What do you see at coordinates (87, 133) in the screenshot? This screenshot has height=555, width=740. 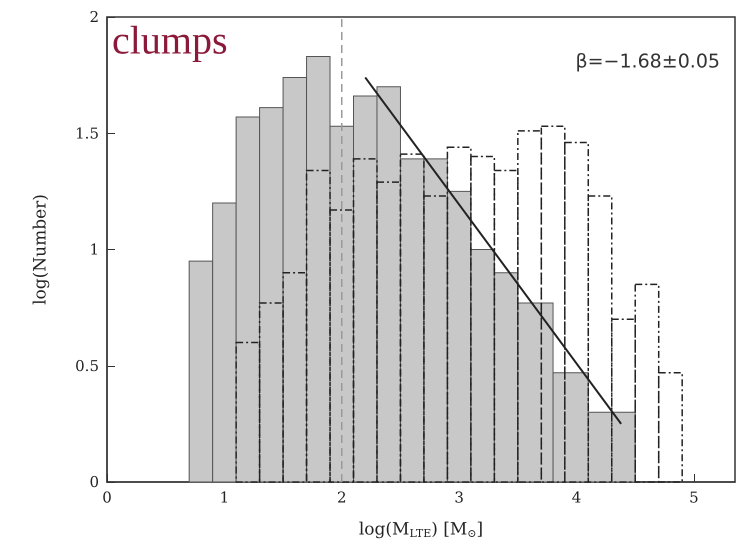 I see `y-tick-label: 1.5` at bounding box center [87, 133].